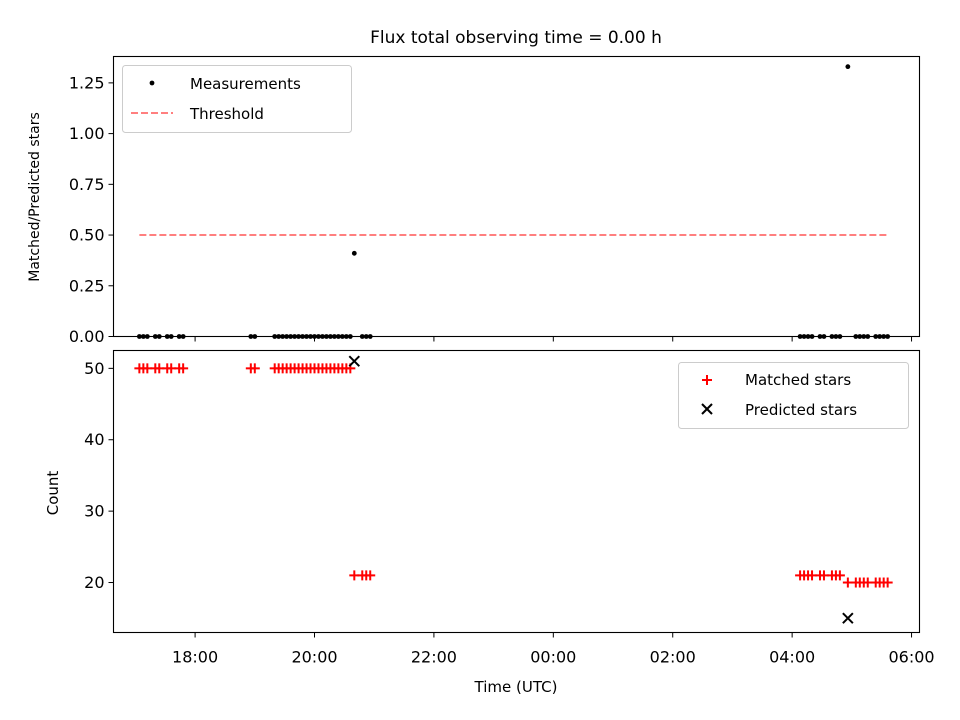 The width and height of the screenshot is (960, 720). I want to click on bottom-legend-box, so click(793, 395).